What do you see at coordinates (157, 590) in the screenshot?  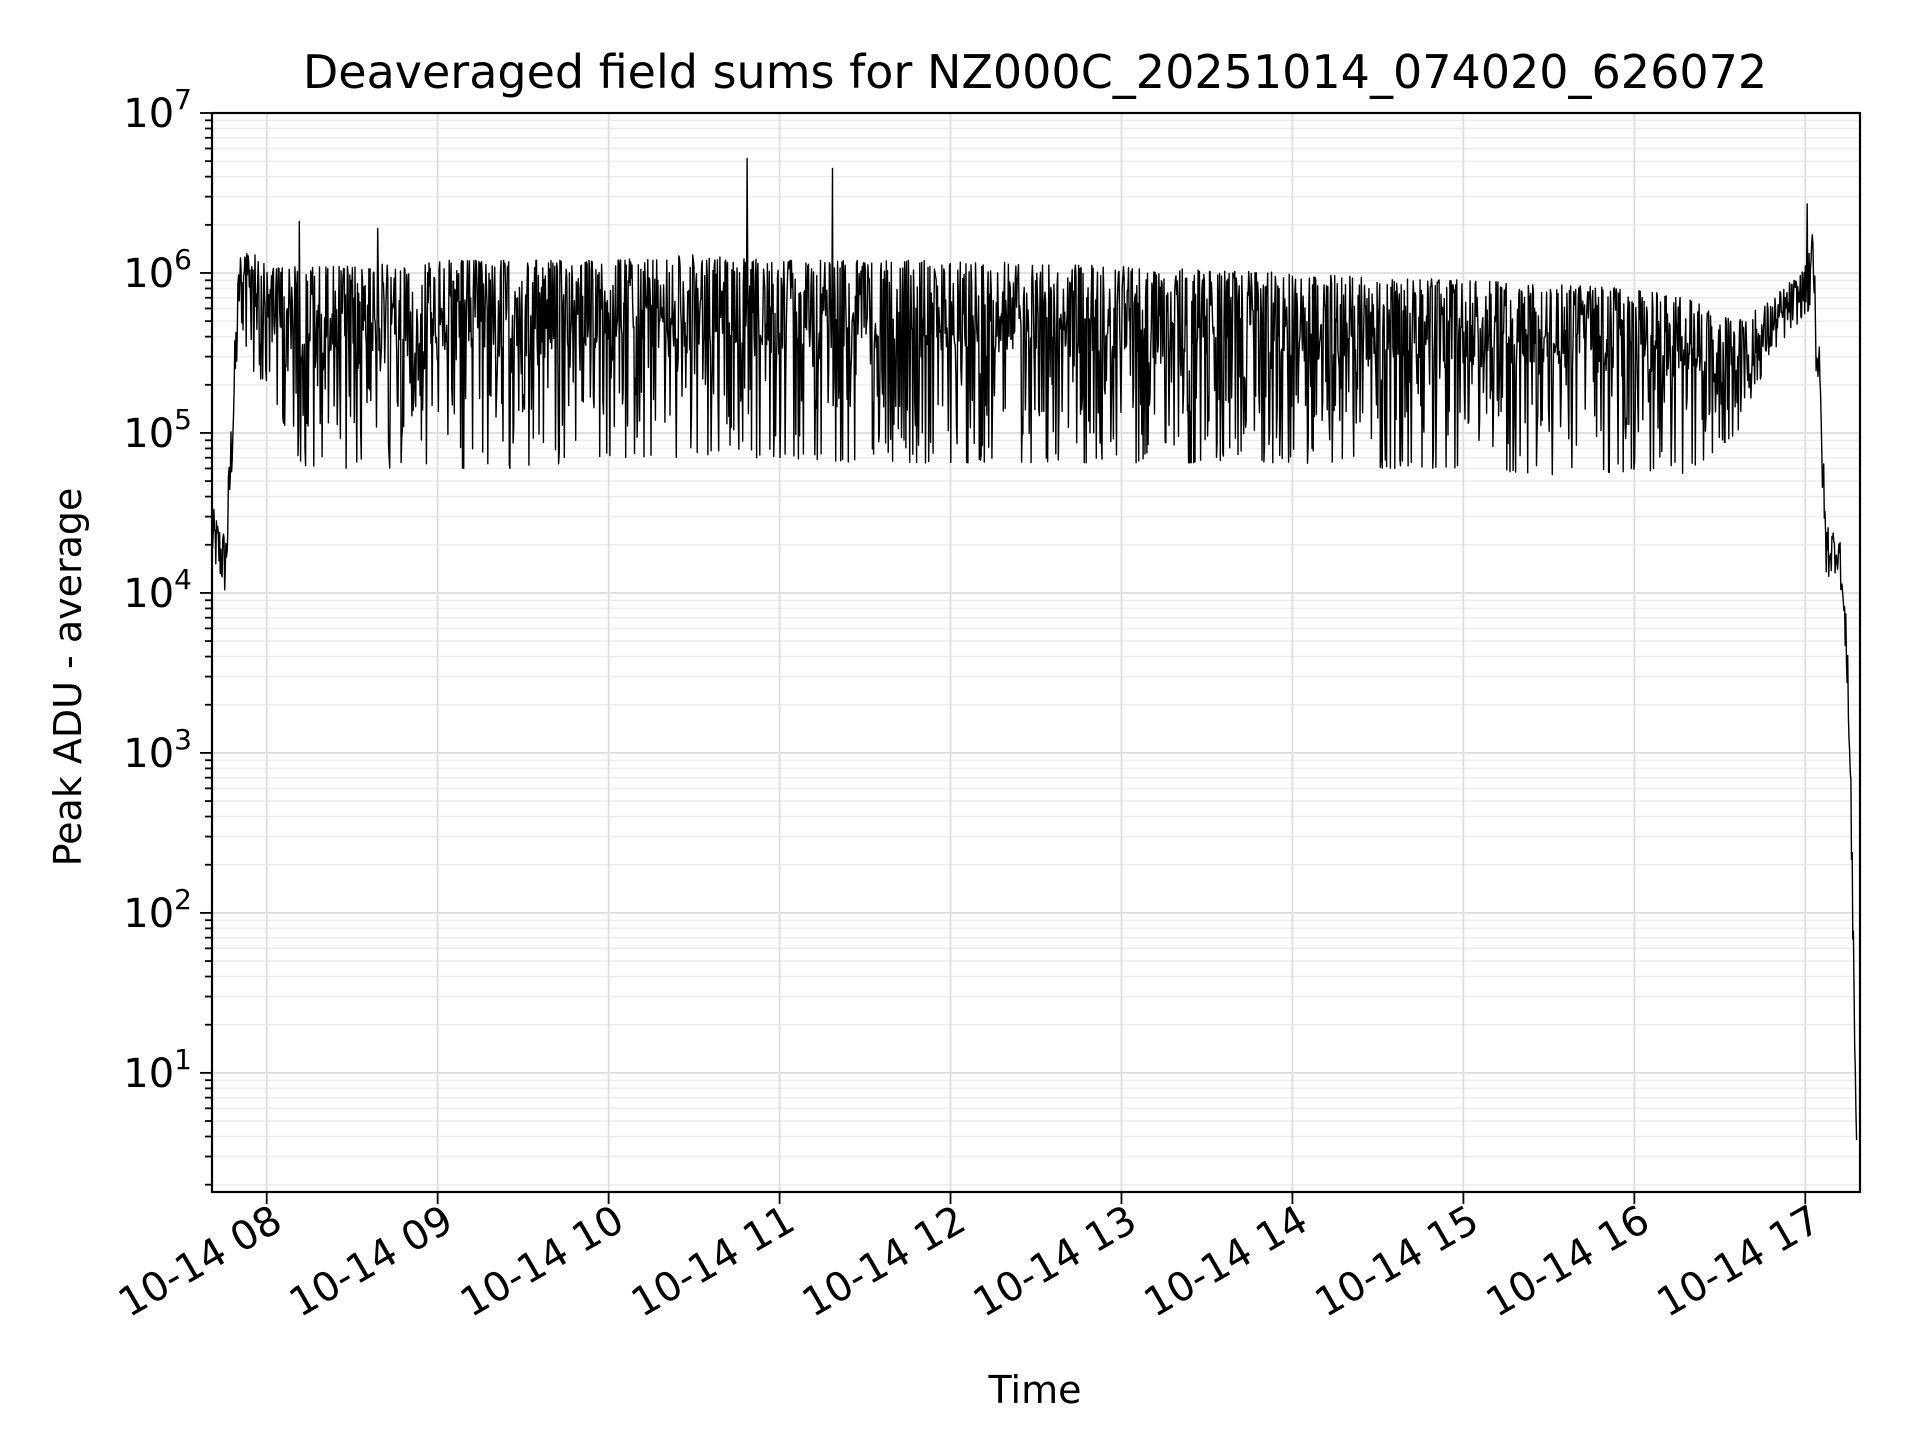 I see `y-tick-label: 10⁴` at bounding box center [157, 590].